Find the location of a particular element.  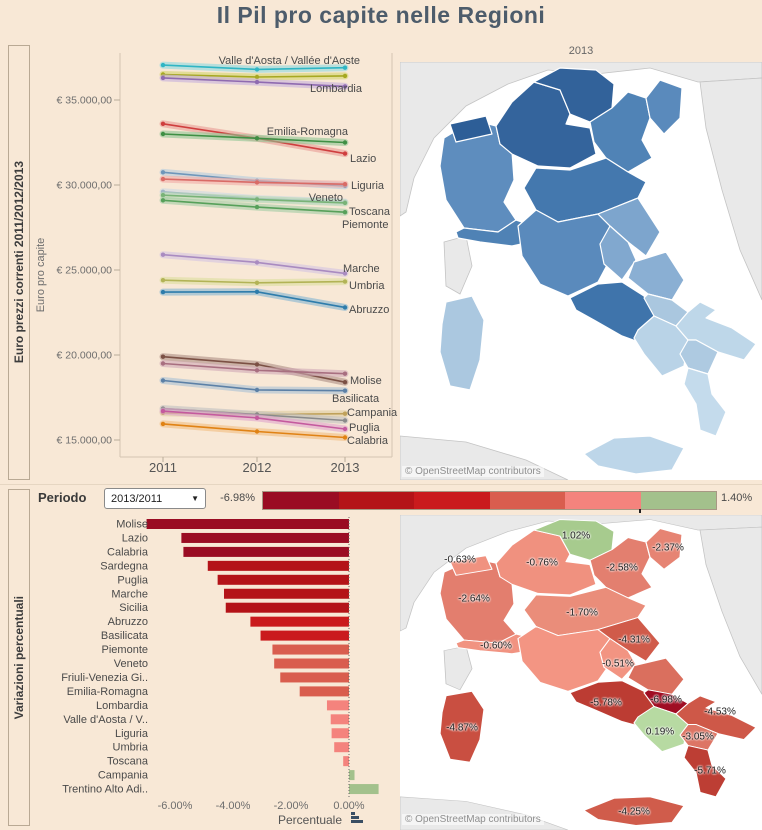

svg-text: 0.00% is located at coordinates (348, 806).